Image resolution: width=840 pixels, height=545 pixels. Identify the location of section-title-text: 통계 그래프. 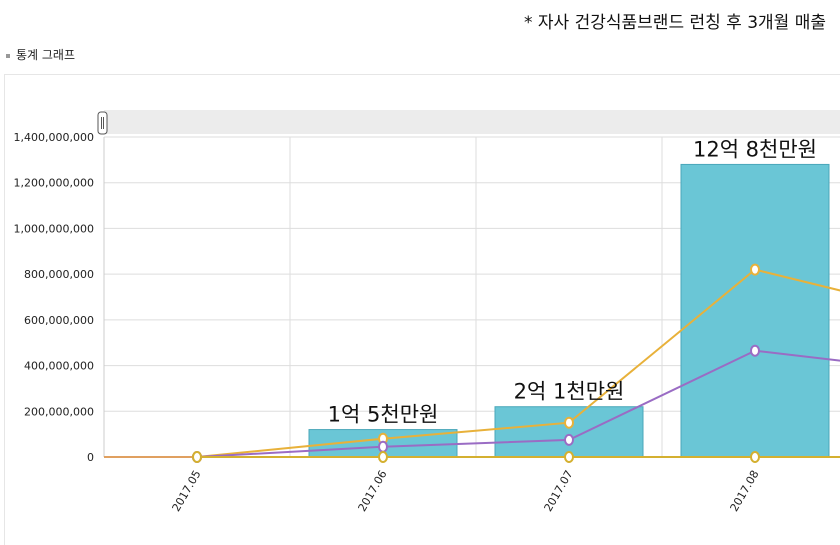
(46, 55).